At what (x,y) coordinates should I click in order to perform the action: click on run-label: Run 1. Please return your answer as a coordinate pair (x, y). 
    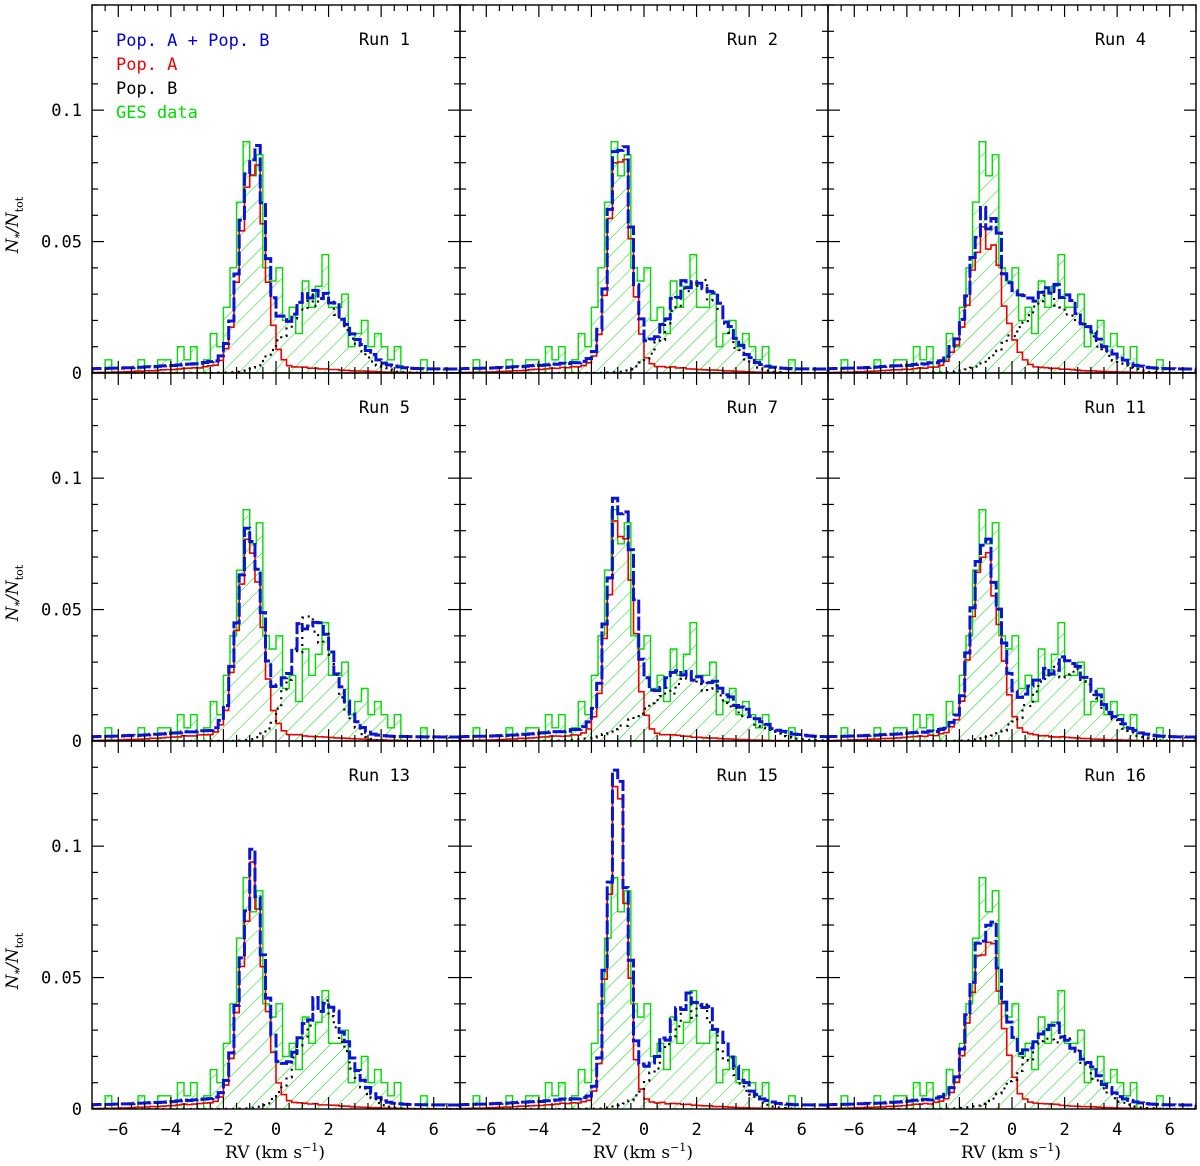
    Looking at the image, I should click on (384, 40).